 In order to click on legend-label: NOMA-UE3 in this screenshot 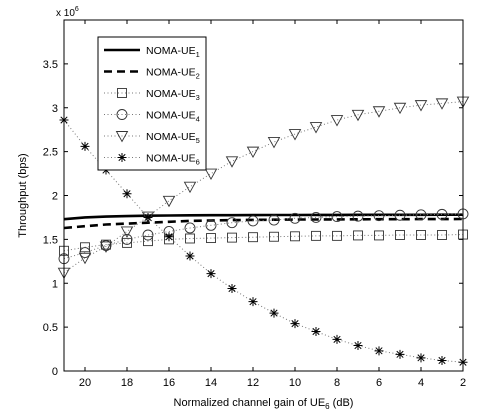, I will do `click(173, 95)`.